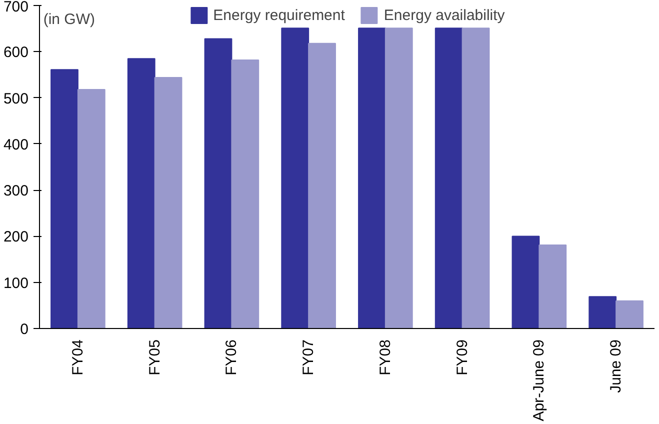 This screenshot has height=424, width=659. I want to click on x-tick-label: Apr-June 09, so click(539, 380).